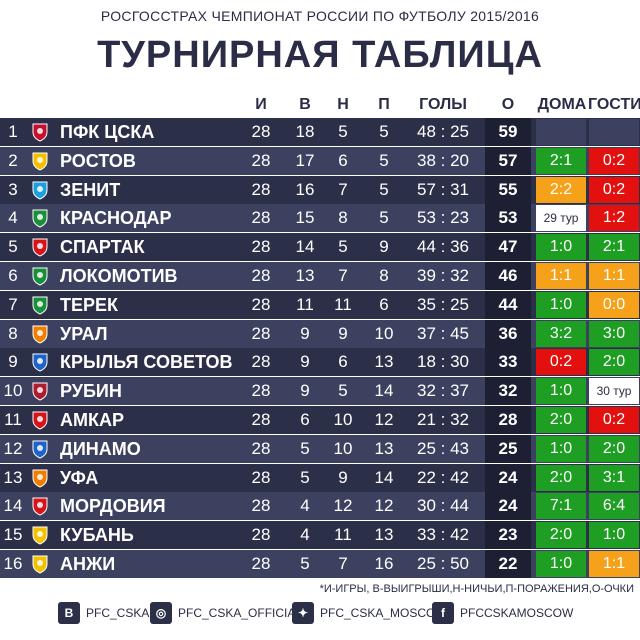 Image resolution: width=640 pixels, height=640 pixels. What do you see at coordinates (614, 132) in the screenshot?
I see `away-result-cell` at bounding box center [614, 132].